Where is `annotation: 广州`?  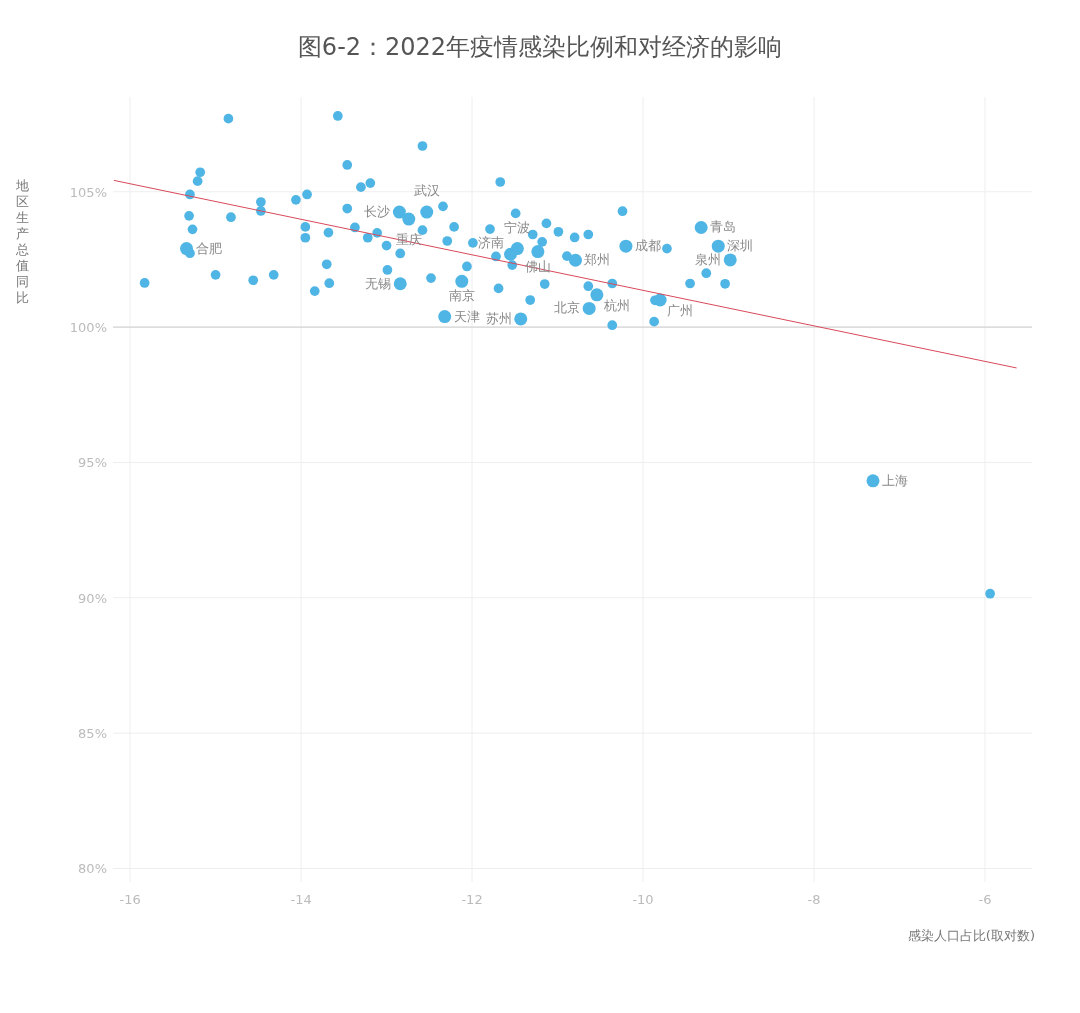
annotation: 广州 is located at coordinates (680, 311).